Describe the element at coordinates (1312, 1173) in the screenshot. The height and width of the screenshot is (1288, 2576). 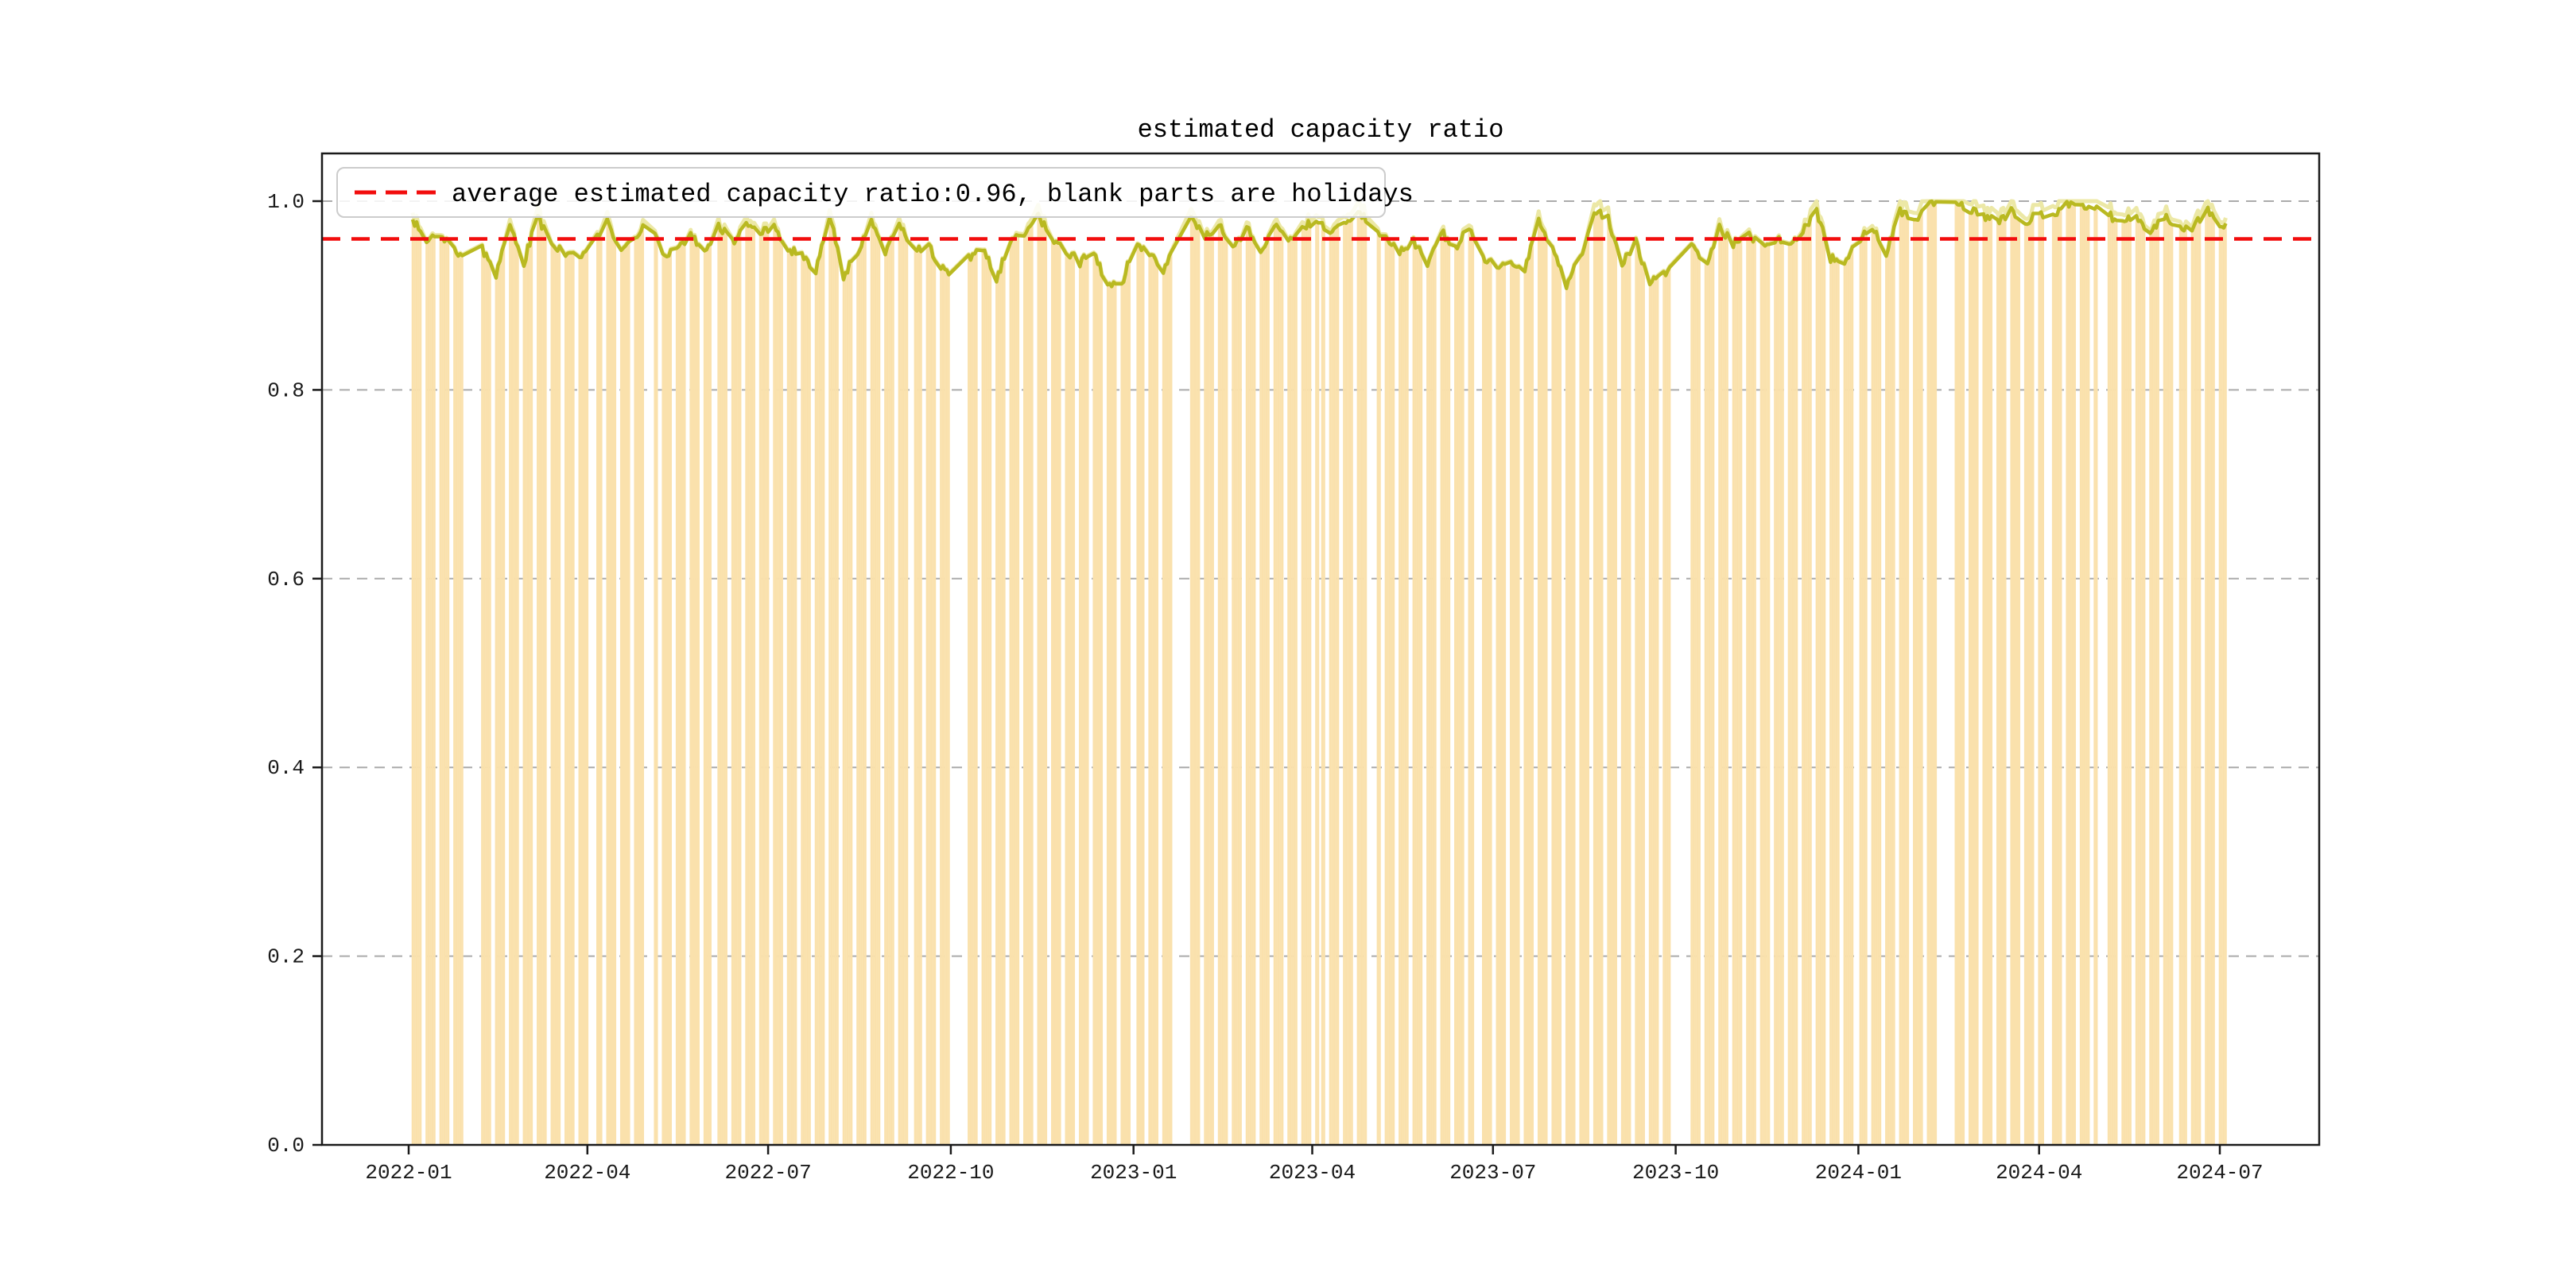
I see `x-tick-label: 2023-04` at that location.